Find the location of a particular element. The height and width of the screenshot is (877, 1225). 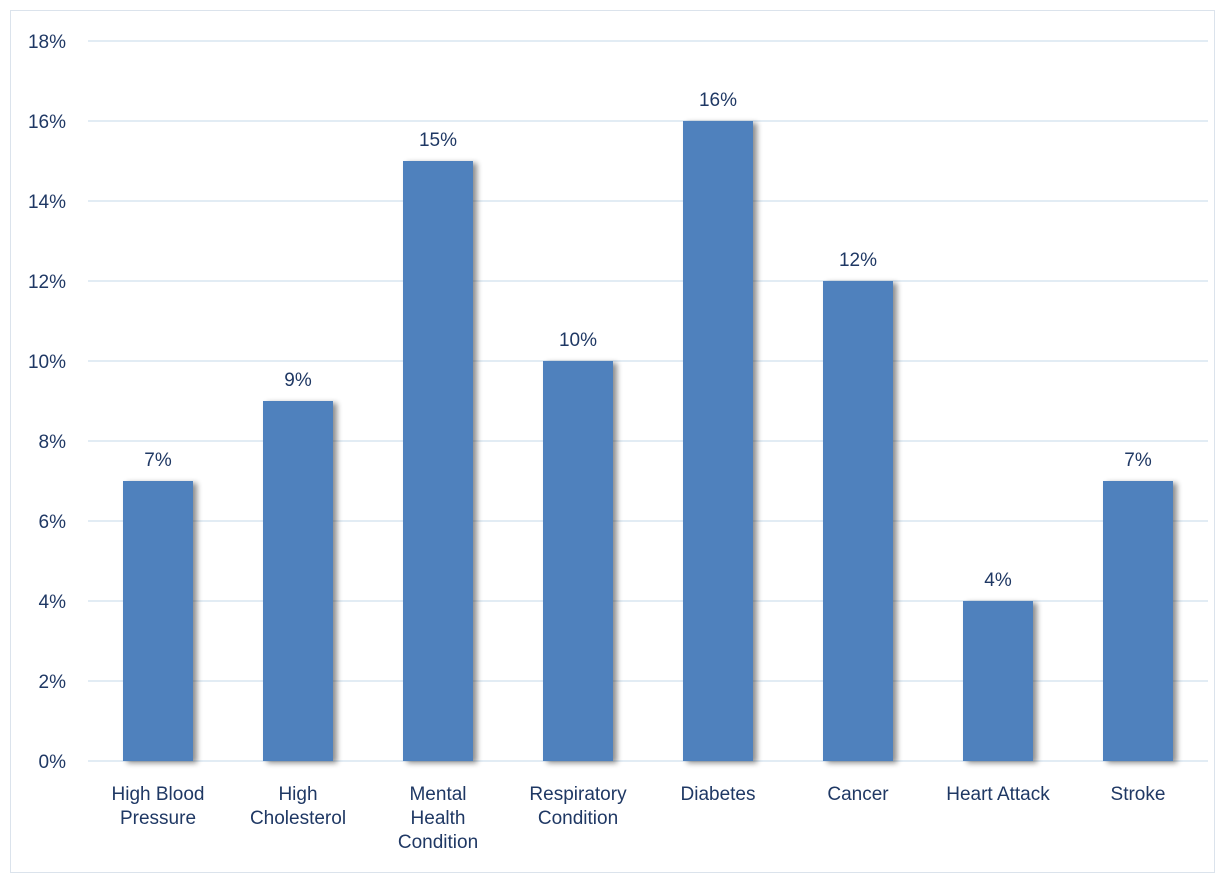

y-tick-label: 8% is located at coordinates (53, 442).